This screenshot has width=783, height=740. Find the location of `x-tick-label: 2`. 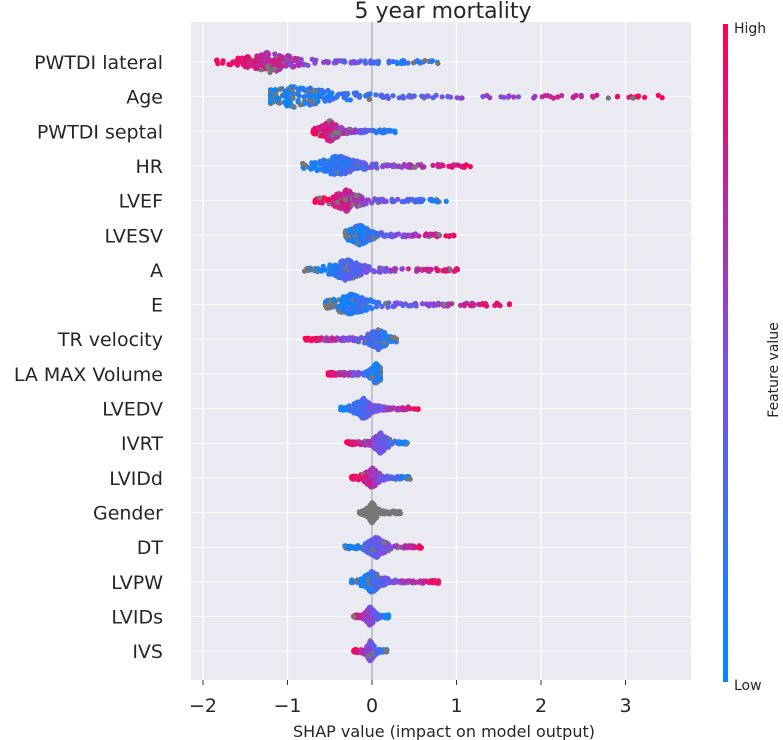

x-tick-label: 2 is located at coordinates (541, 706).